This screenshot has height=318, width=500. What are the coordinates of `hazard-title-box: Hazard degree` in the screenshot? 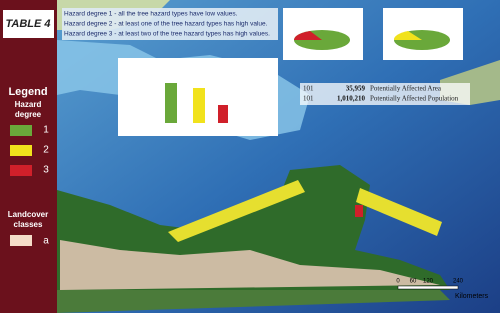 It's located at (28, 109).